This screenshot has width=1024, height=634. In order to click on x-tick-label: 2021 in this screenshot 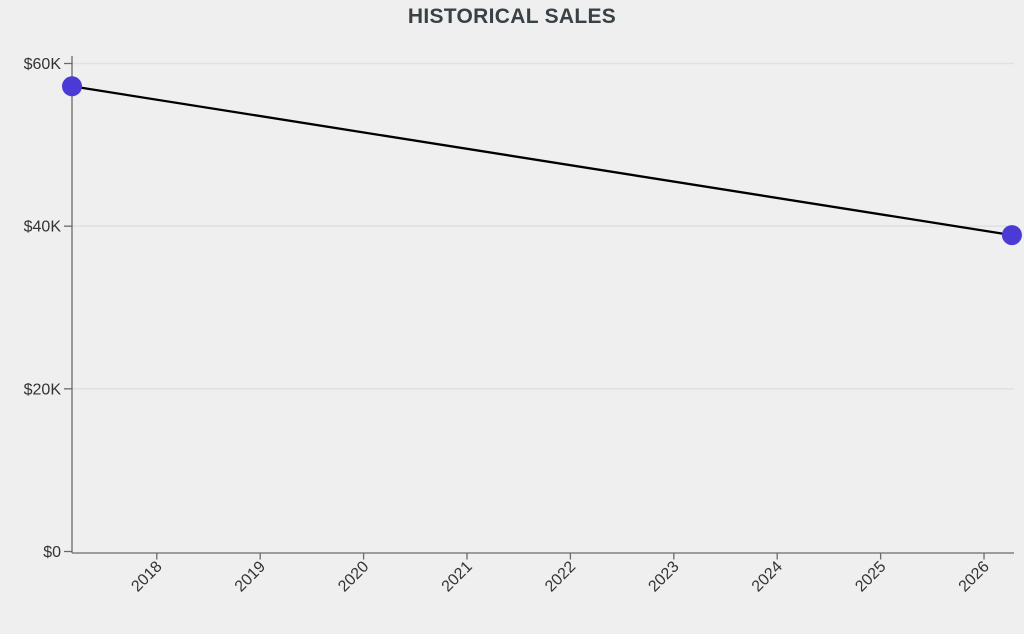, I will do `click(457, 576)`.